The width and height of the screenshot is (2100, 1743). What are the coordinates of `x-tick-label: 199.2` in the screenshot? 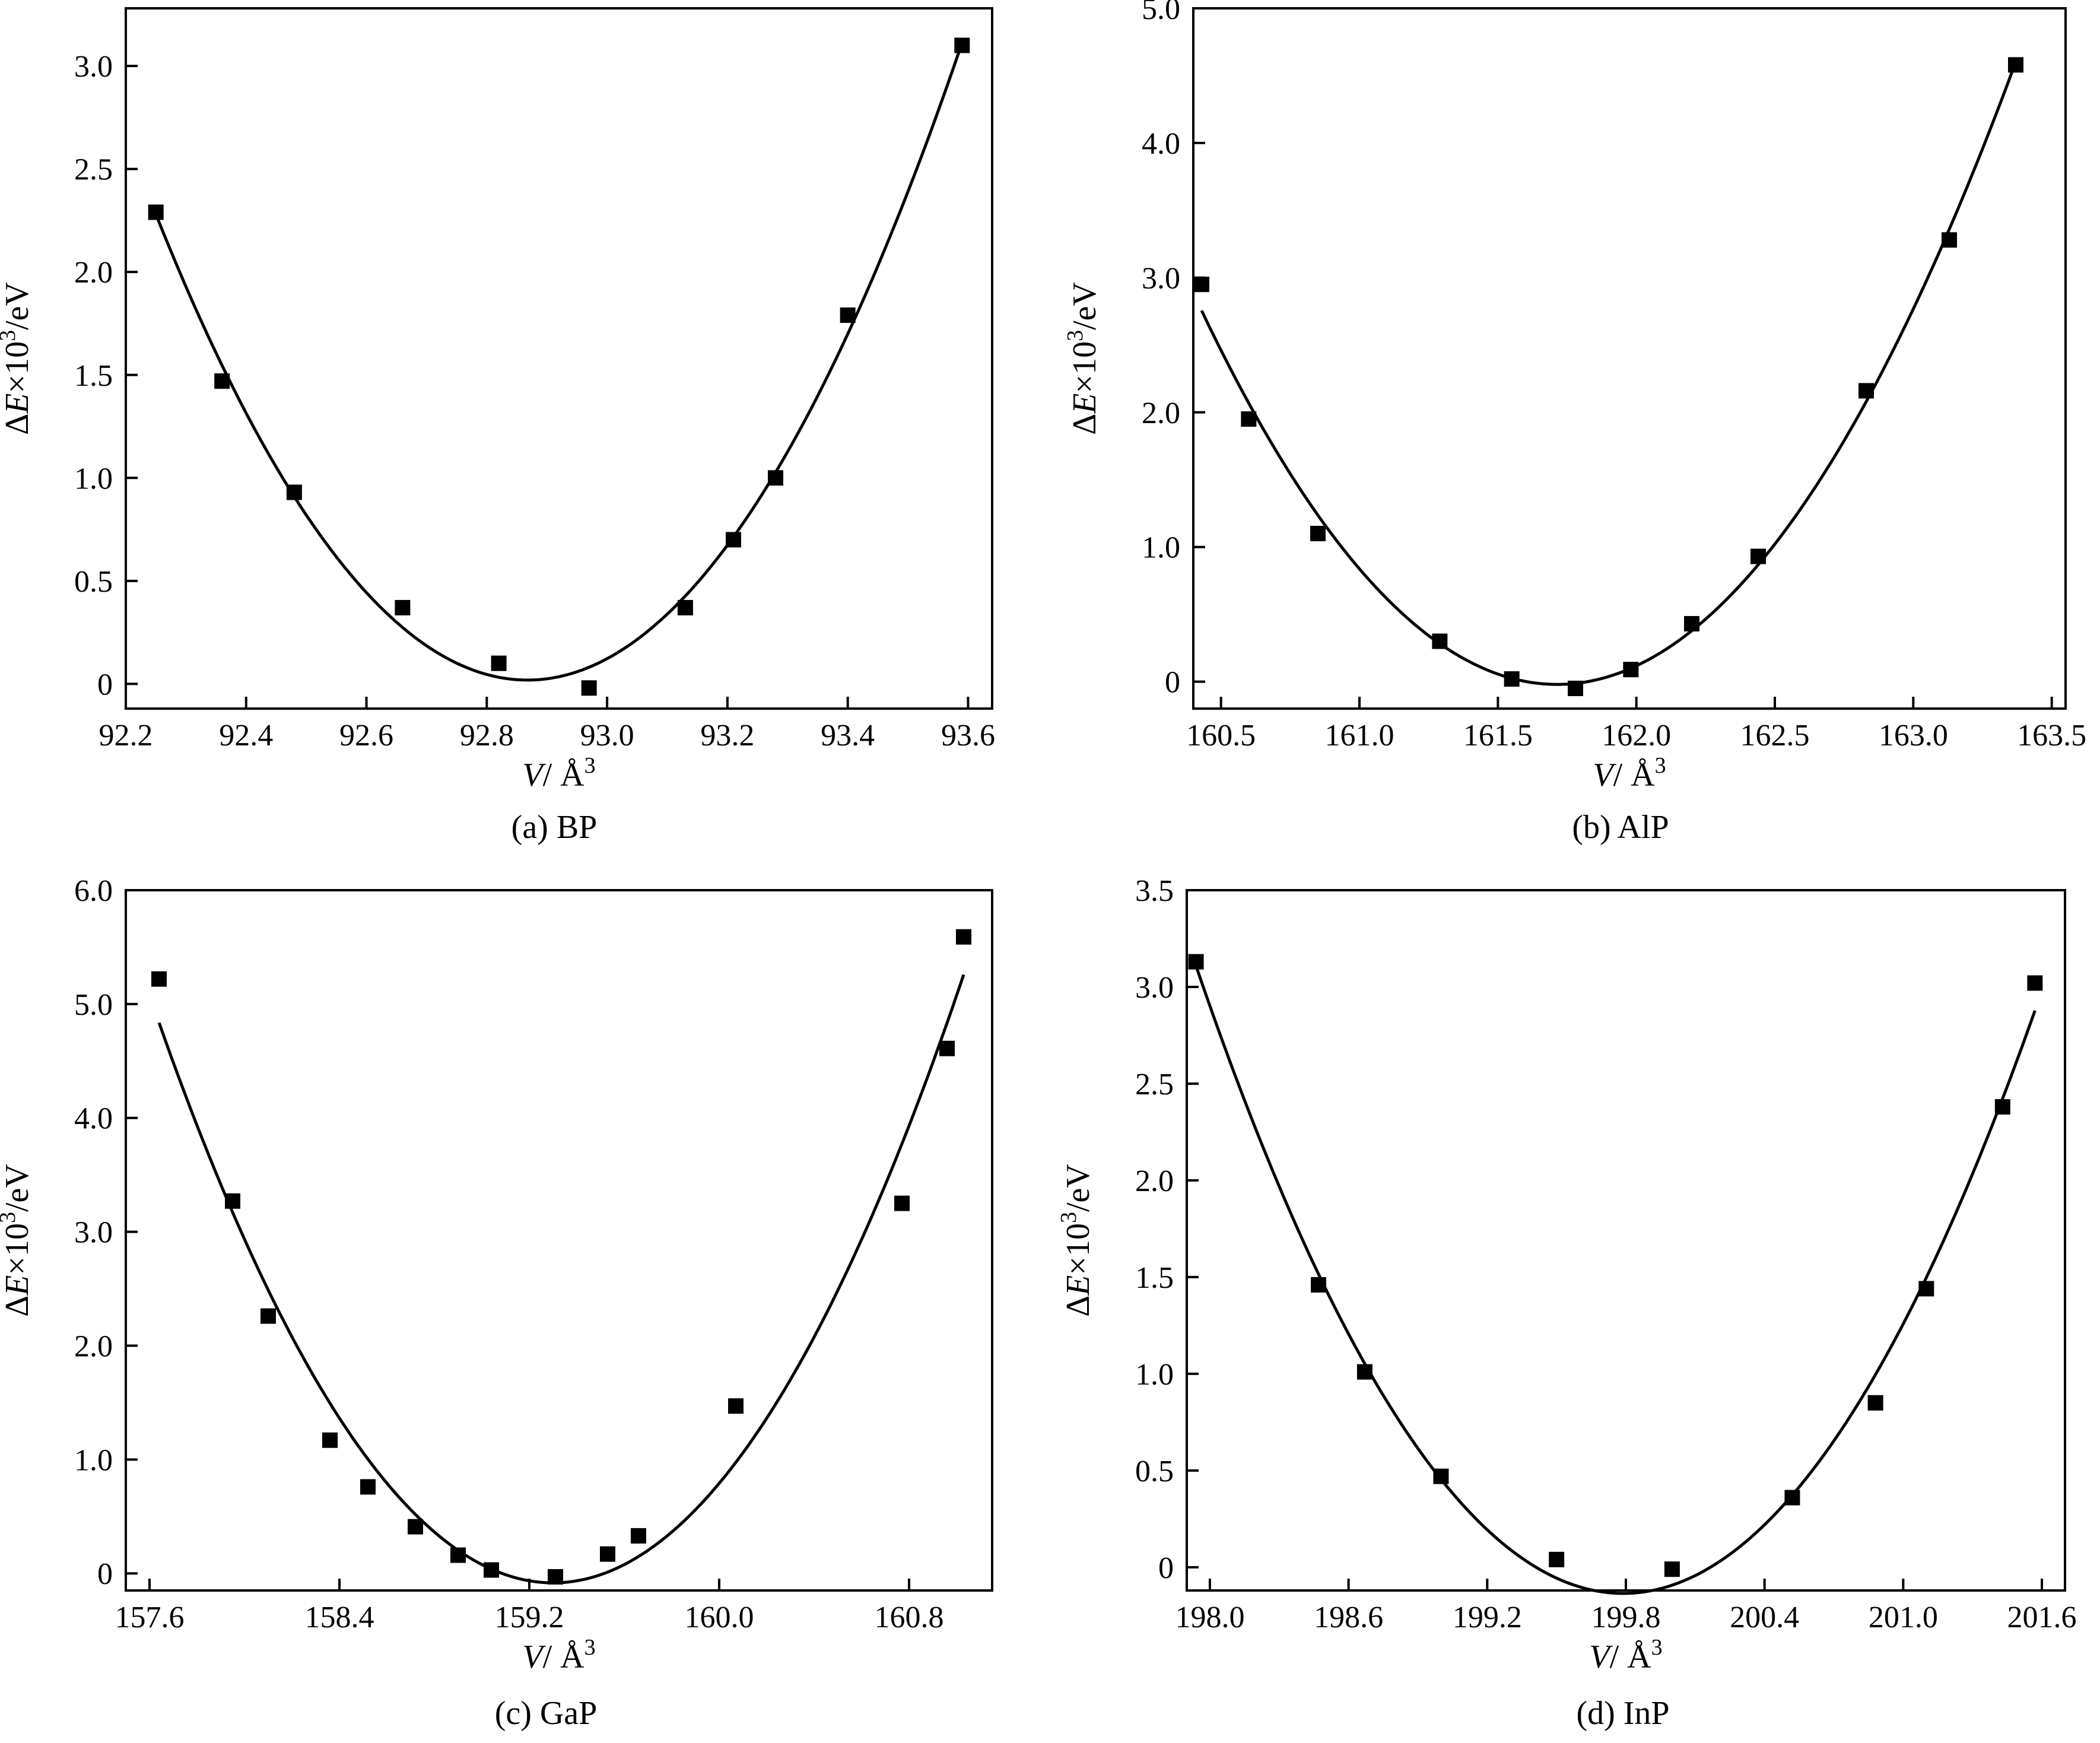 It's located at (1487, 1617).